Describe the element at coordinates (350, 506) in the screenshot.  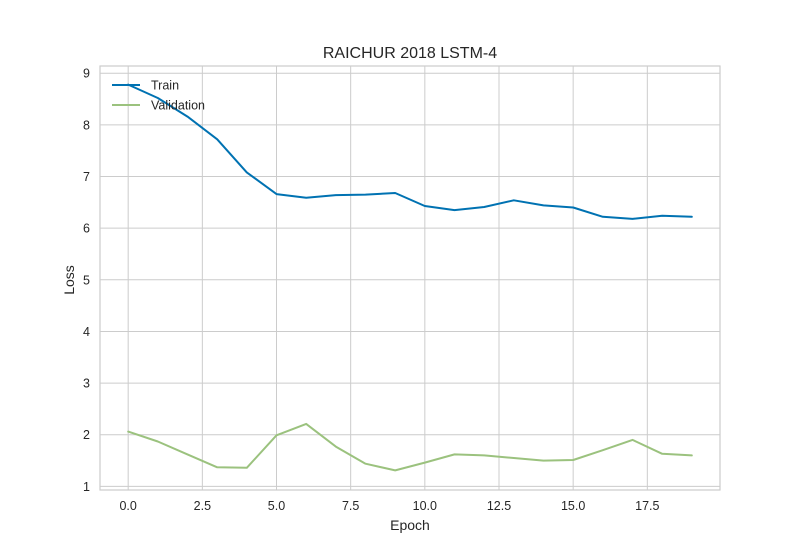
I see `x-tick-label: 7.5` at that location.